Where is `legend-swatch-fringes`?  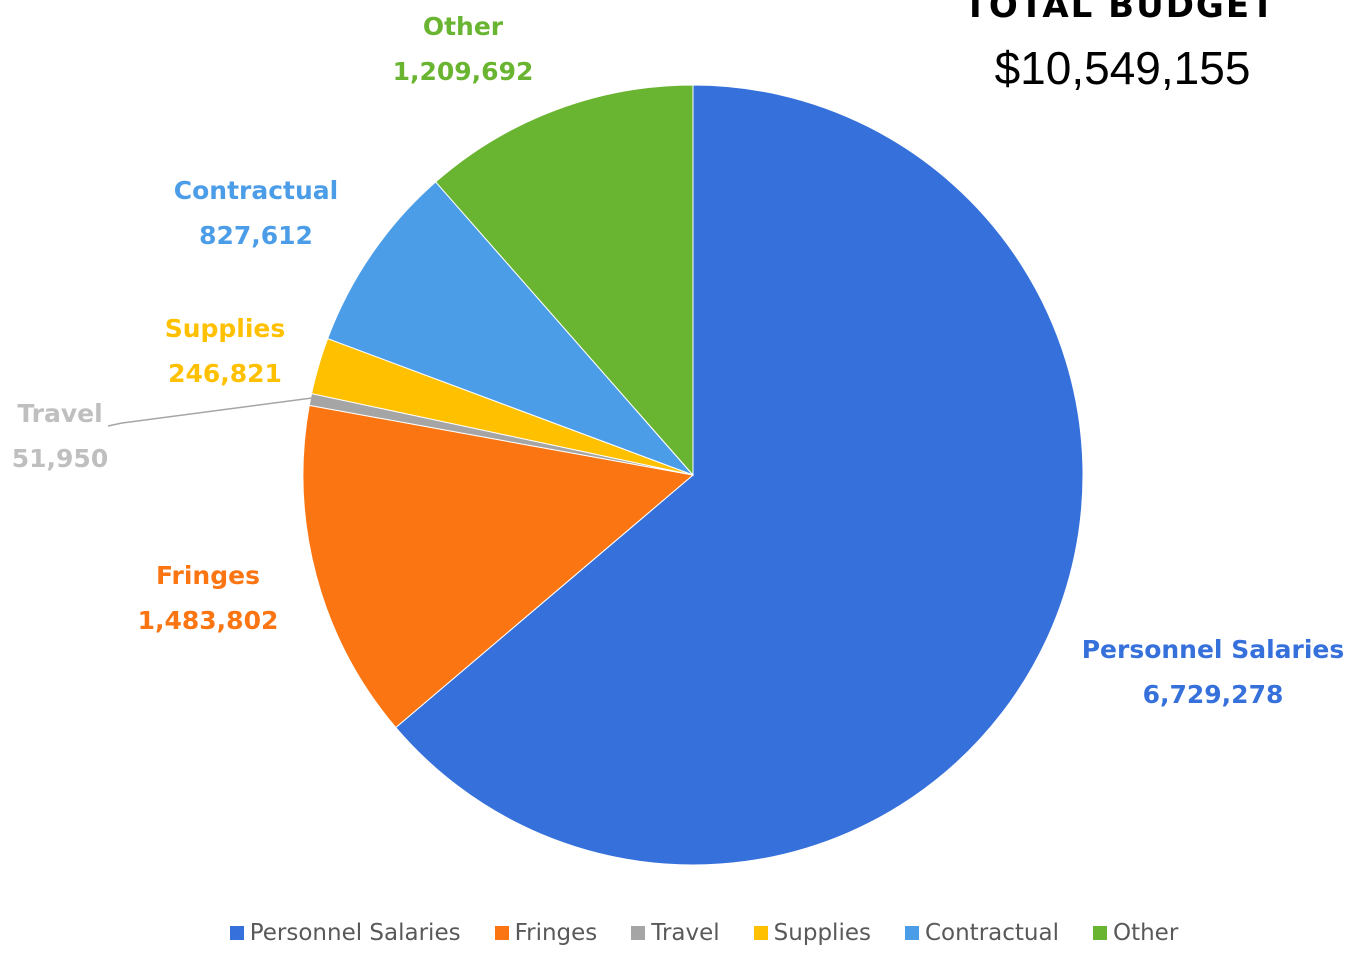
legend-swatch-fringes is located at coordinates (501, 933).